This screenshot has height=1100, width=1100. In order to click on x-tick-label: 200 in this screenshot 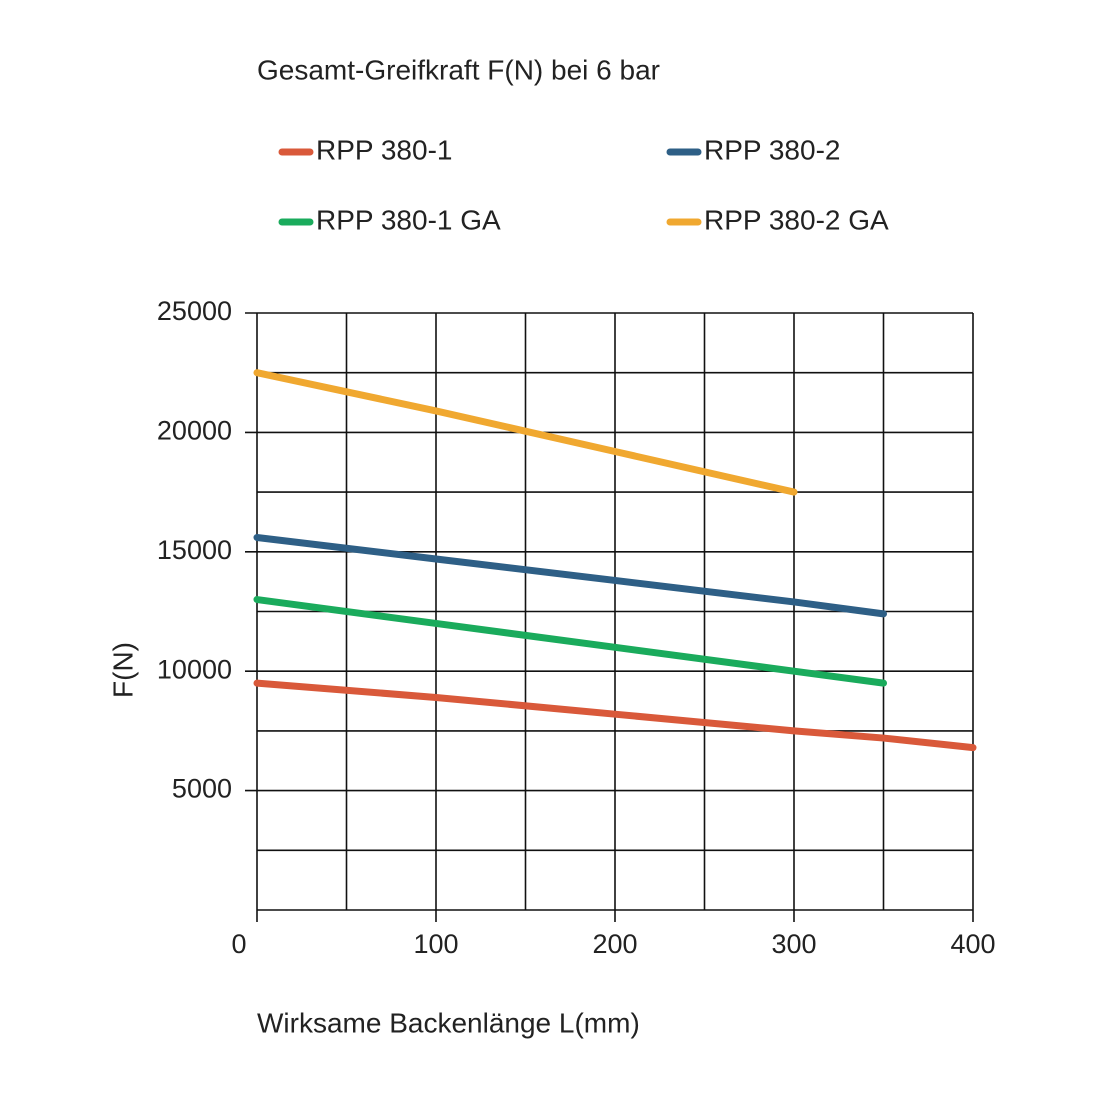, I will do `click(614, 944)`.